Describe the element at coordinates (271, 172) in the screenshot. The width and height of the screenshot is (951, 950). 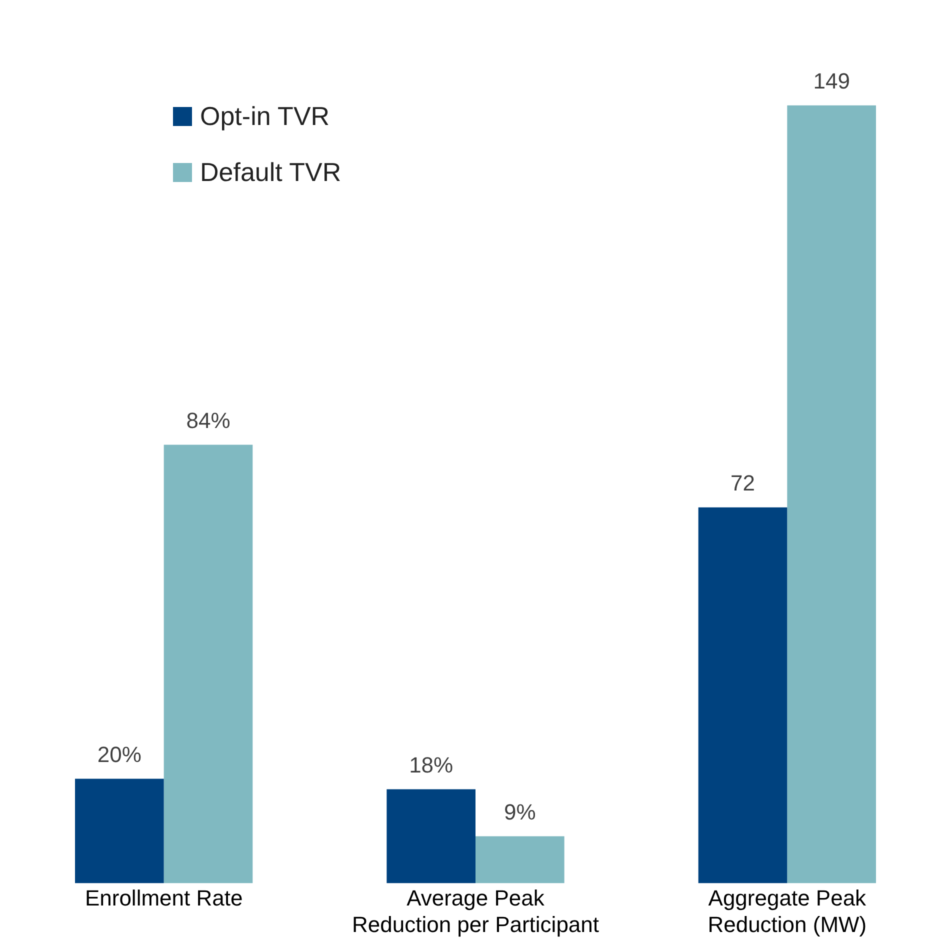
I see `legend-label: Default TVR` at that location.